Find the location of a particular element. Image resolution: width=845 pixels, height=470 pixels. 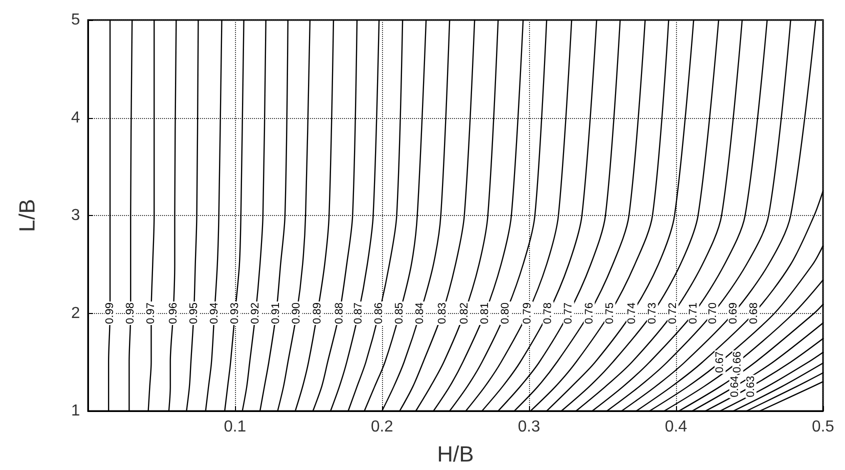

x-tick-label: 0.5 is located at coordinates (823, 427).